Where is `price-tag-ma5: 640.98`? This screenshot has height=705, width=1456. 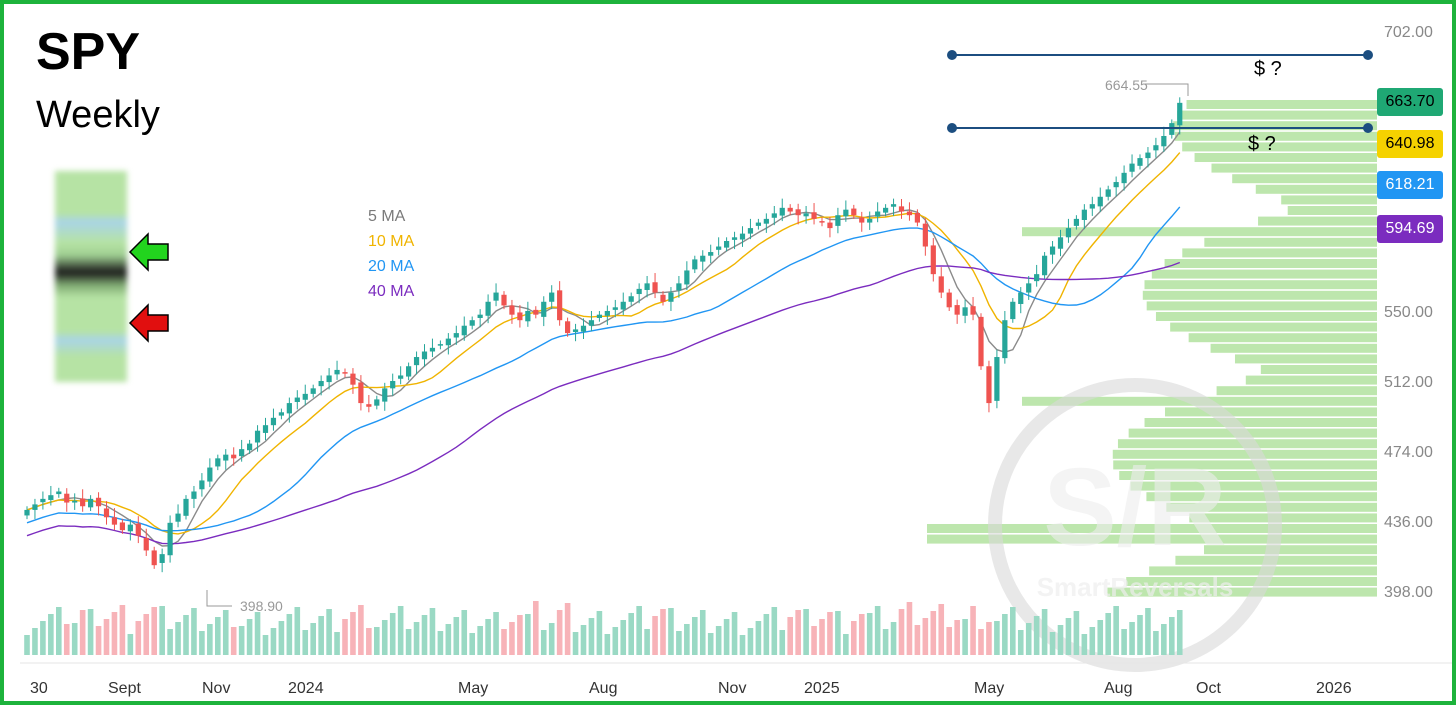 price-tag-ma5: 640.98 is located at coordinates (1410, 144).